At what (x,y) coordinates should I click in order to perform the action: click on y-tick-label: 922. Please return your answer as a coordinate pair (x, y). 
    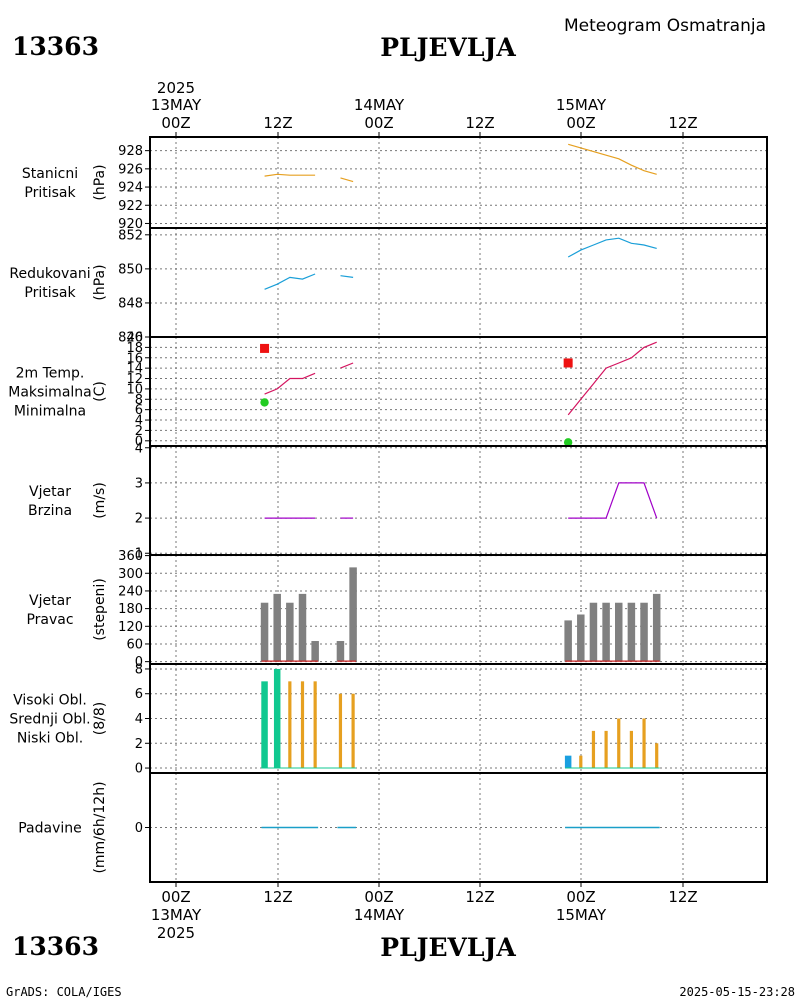
    Looking at the image, I should click on (130, 206).